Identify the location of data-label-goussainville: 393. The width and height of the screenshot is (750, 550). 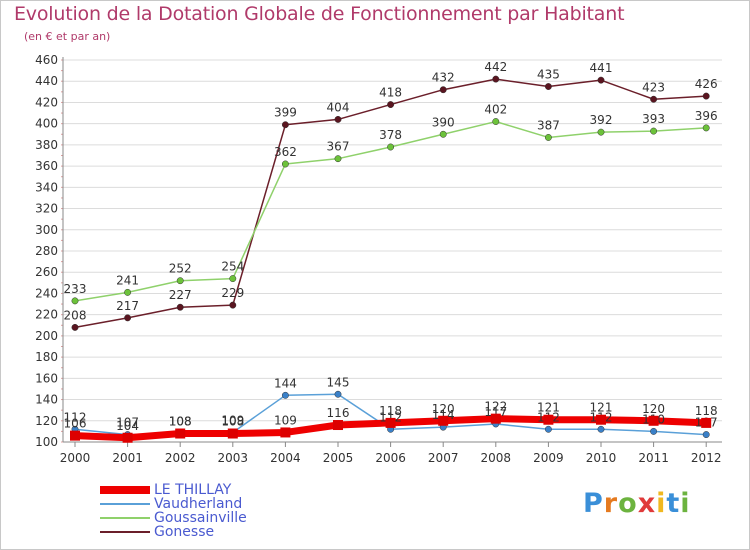
(653, 119).